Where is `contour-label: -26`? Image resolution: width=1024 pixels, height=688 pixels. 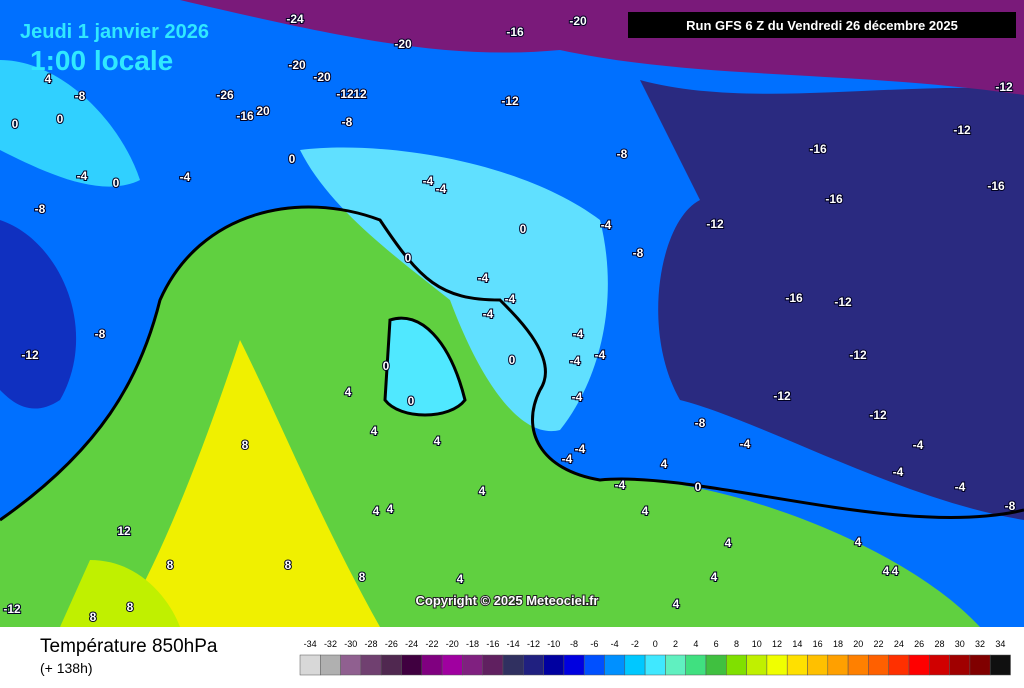
contour-label: -26 is located at coordinates (225, 95).